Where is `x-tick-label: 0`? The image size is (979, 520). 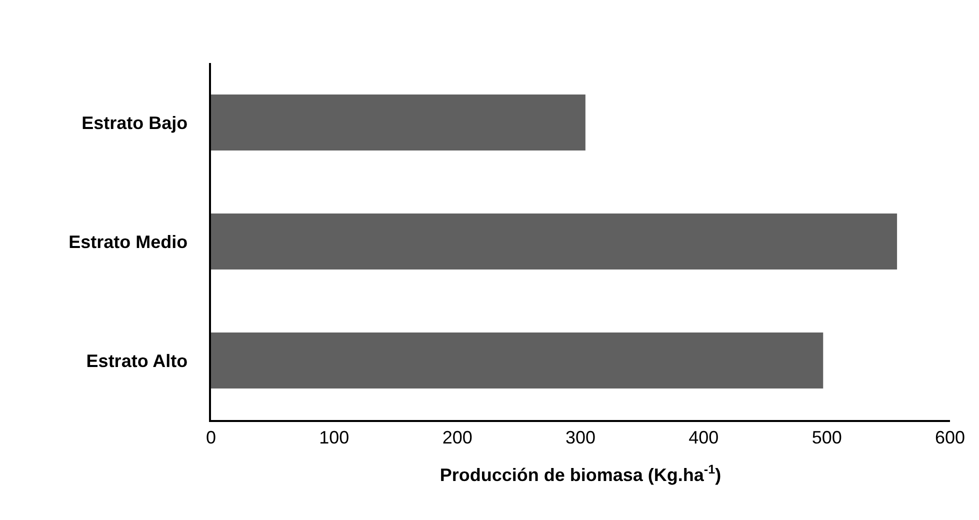
x-tick-label: 0 is located at coordinates (211, 437).